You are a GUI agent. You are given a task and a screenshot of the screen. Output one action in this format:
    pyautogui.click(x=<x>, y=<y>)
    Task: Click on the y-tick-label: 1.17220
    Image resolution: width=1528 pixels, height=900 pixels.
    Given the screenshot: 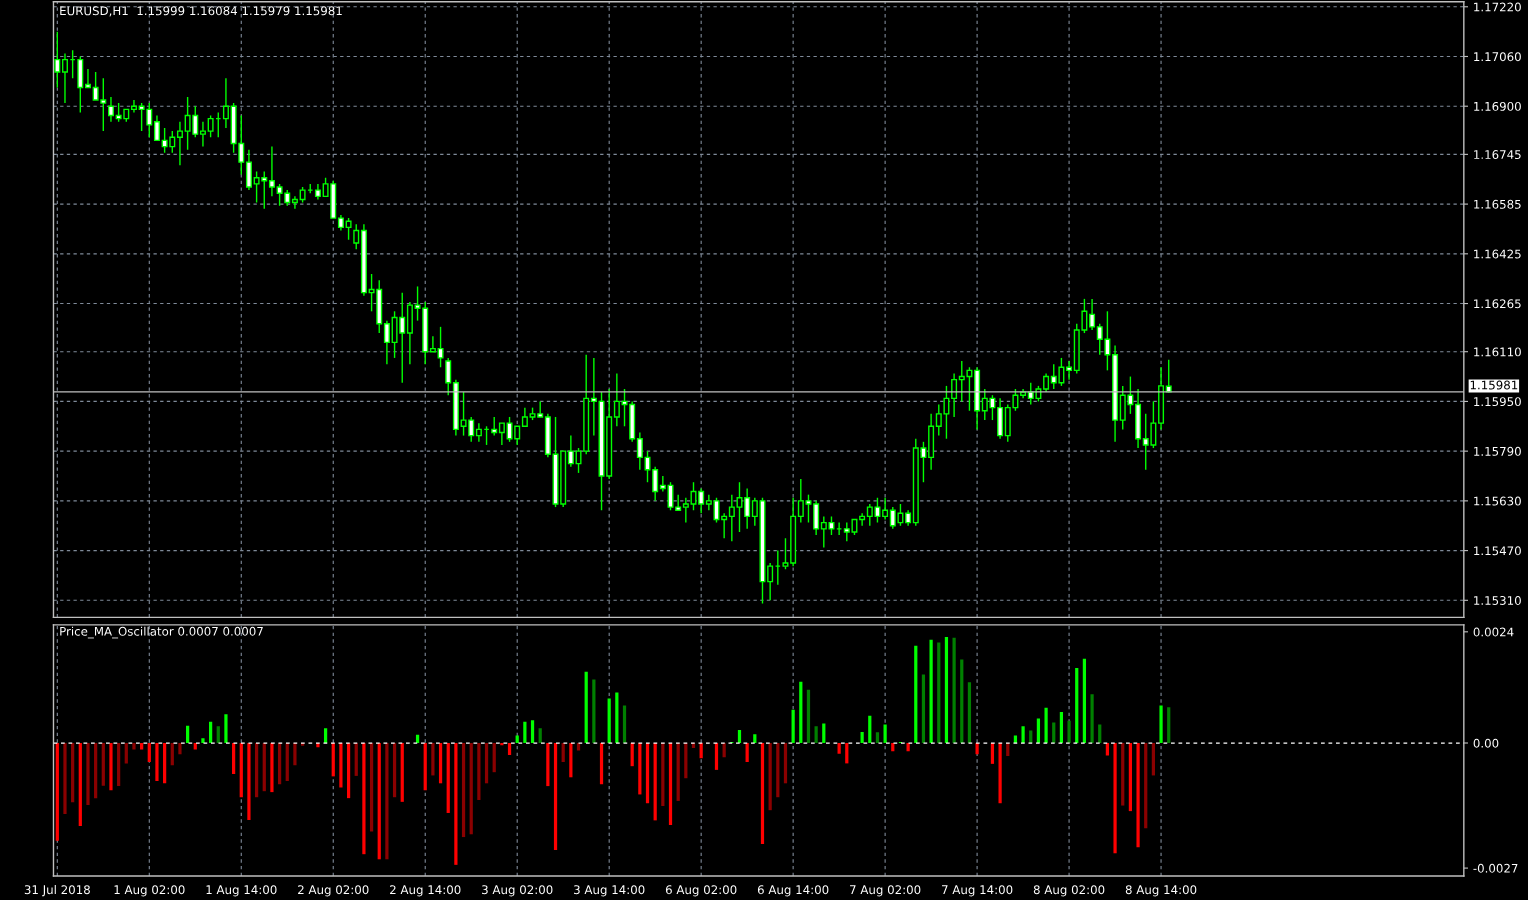 What is the action you would take?
    pyautogui.click(x=1497, y=7)
    